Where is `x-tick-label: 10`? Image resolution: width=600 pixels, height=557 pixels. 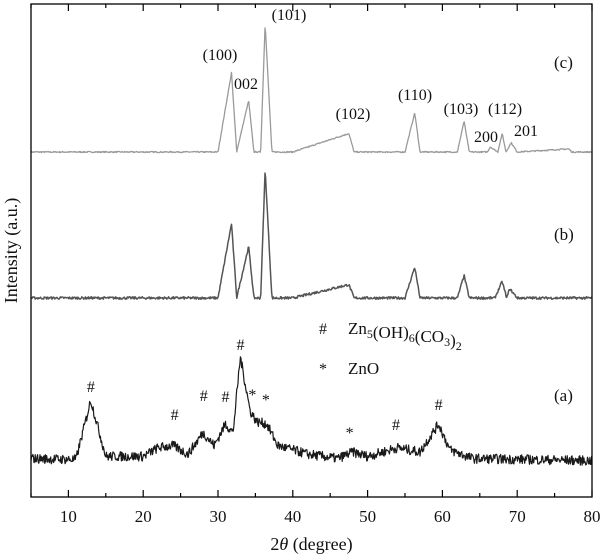
x-tick-label: 10 is located at coordinates (68, 516).